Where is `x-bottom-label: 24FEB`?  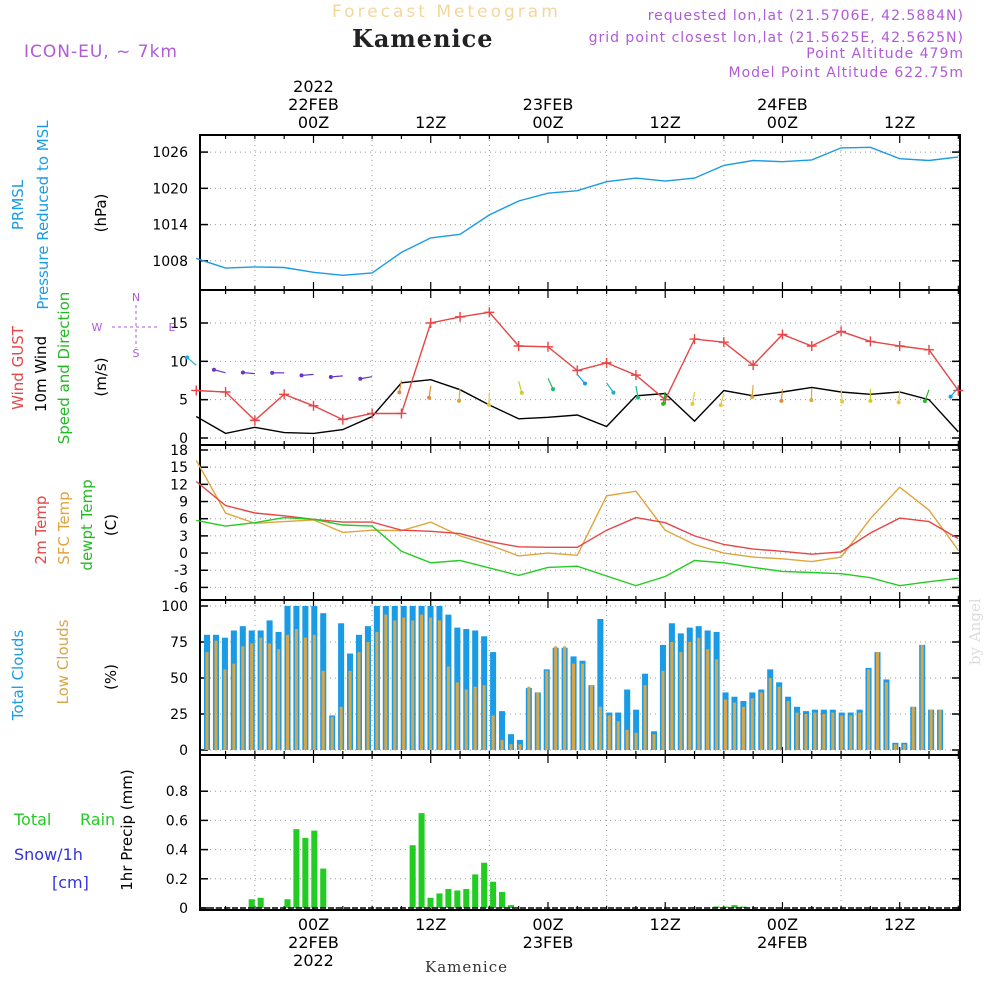 x-bottom-label: 24FEB is located at coordinates (782, 942).